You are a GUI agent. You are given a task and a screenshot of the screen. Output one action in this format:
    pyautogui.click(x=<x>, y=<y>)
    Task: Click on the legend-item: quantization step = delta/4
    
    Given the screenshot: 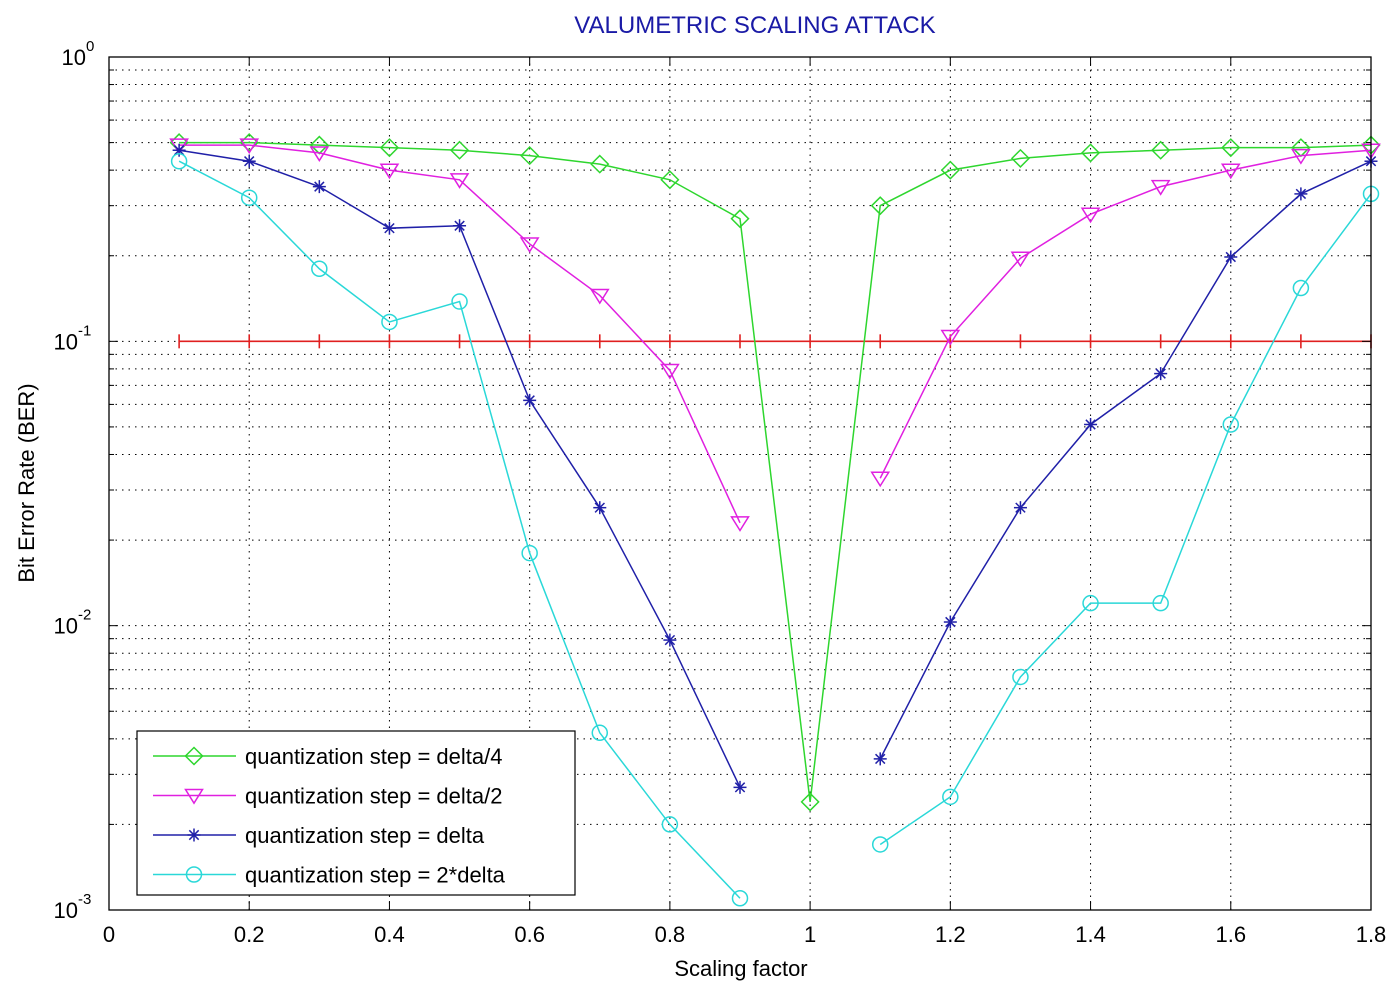 What is the action you would take?
    pyautogui.click(x=327, y=756)
    